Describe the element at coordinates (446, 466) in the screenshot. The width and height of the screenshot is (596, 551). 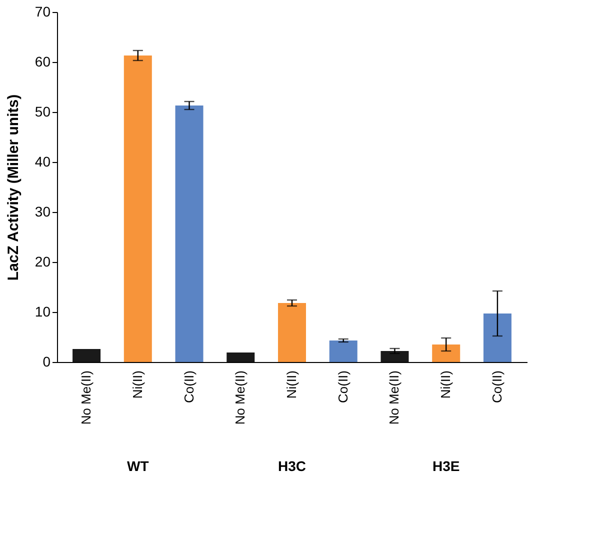
I see `text: H3E` at that location.